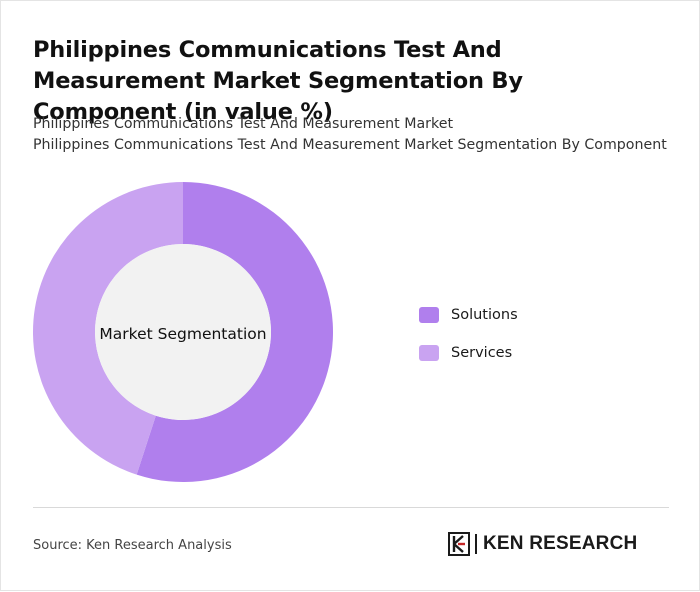  Describe the element at coordinates (132, 545) in the screenshot. I see `source-note: Source: Ken Research Analysis` at that location.